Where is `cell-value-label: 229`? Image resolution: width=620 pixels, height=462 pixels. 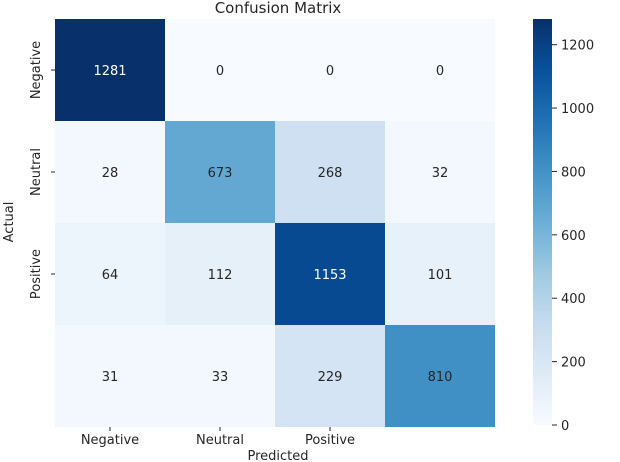
cell-value-label: 229 is located at coordinates (330, 377).